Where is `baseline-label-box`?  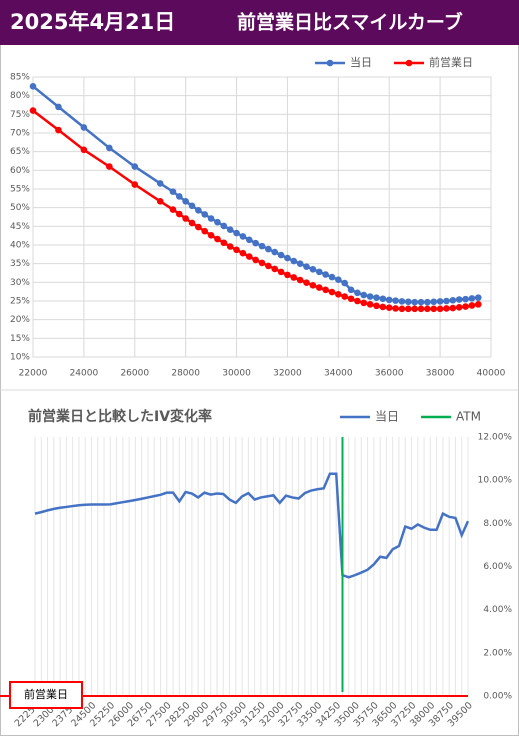
baseline-label-box is located at coordinates (46, 695).